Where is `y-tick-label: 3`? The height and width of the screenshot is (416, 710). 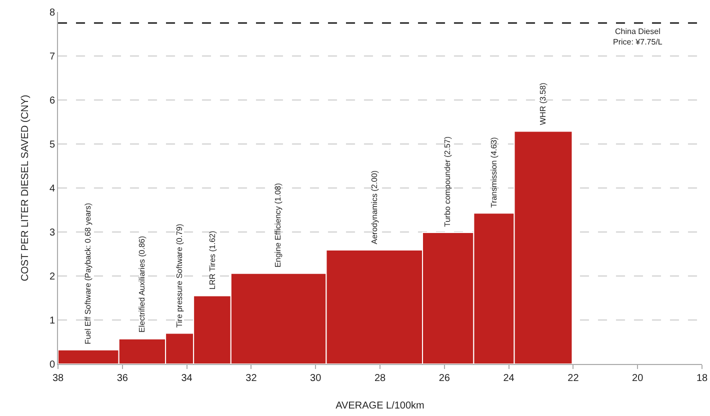
y-tick-label: 3 is located at coordinates (52, 233).